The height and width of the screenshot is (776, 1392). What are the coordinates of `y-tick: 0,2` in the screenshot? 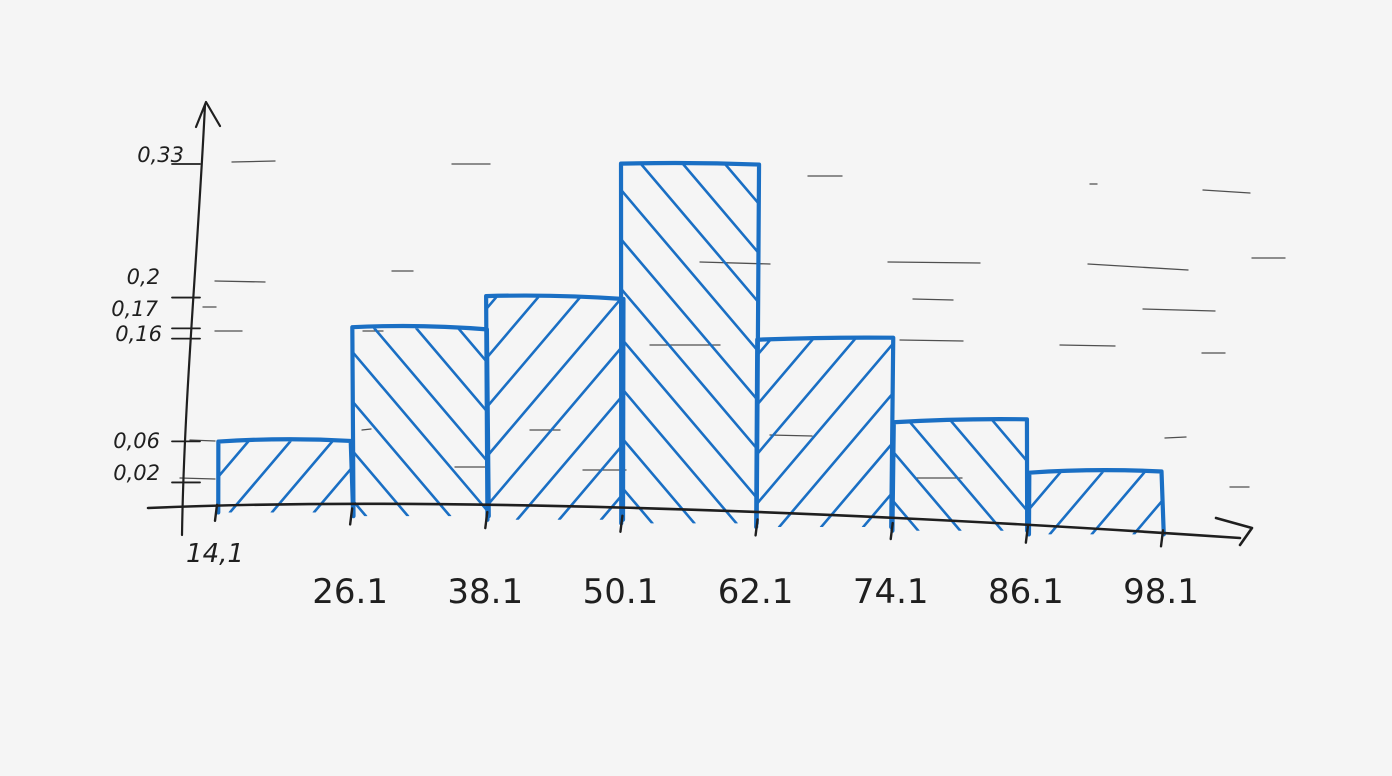 It's located at (164, 282).